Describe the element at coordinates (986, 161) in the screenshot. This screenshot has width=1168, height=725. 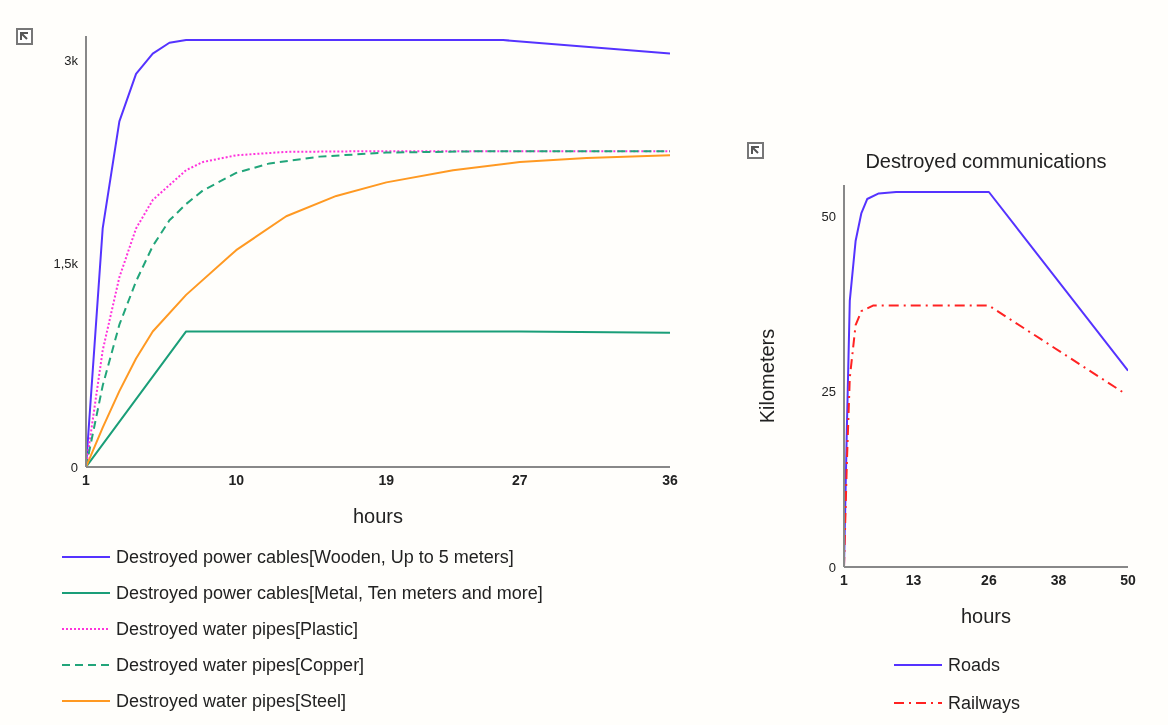
I see `chart-title: Destroyed communications` at that location.